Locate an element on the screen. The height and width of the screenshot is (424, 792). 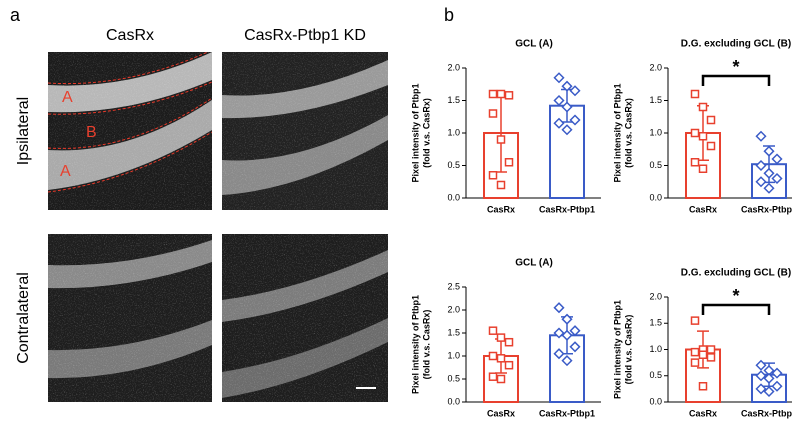
region-label: A is located at coordinates (67, 97).